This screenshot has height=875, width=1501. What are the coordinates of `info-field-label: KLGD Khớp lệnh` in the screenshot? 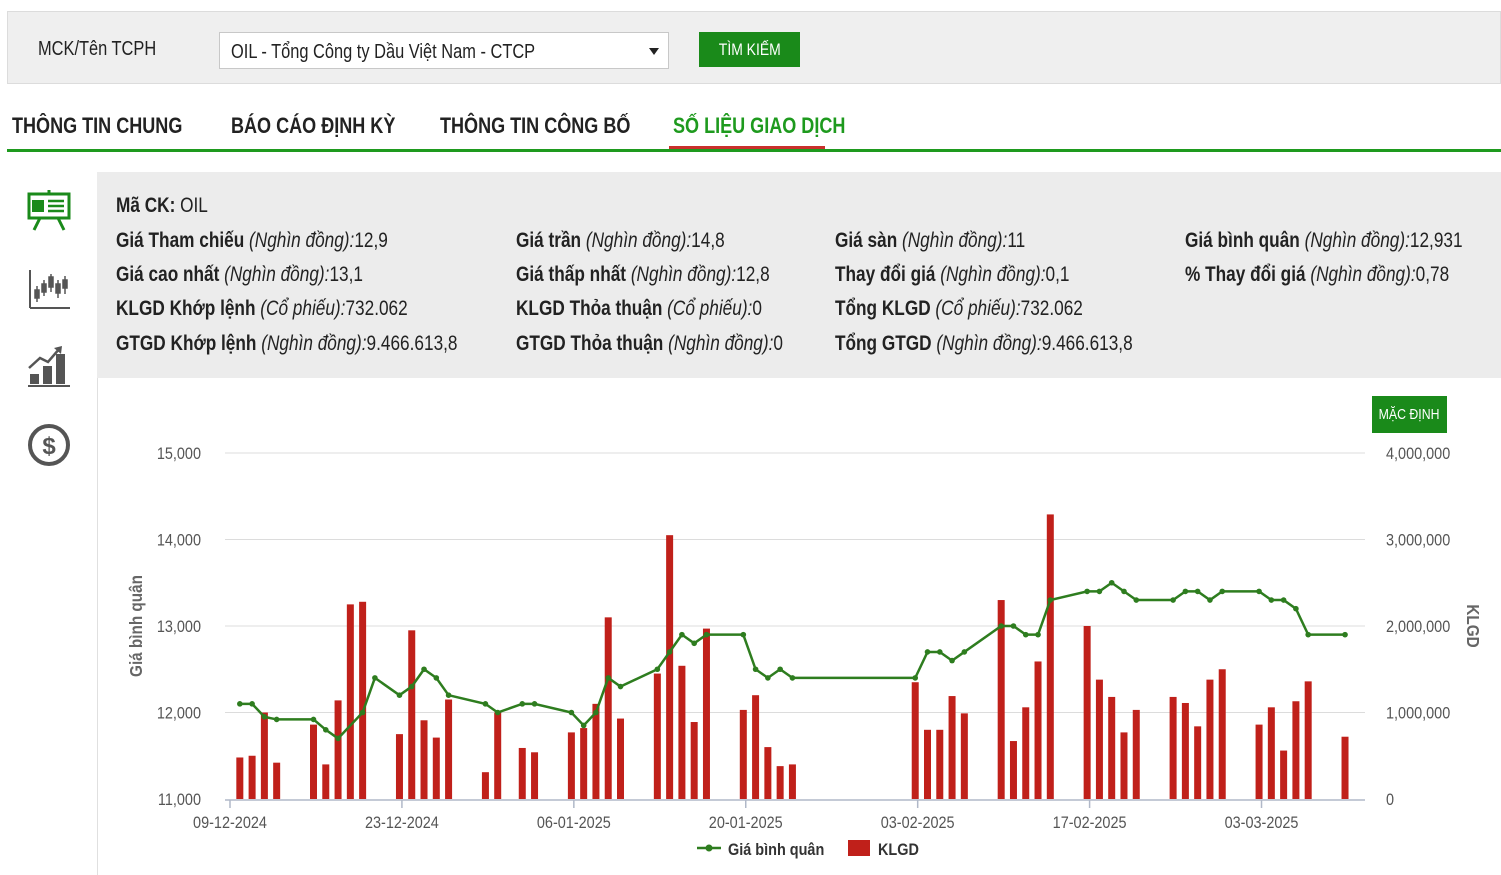 It's located at (186, 308).